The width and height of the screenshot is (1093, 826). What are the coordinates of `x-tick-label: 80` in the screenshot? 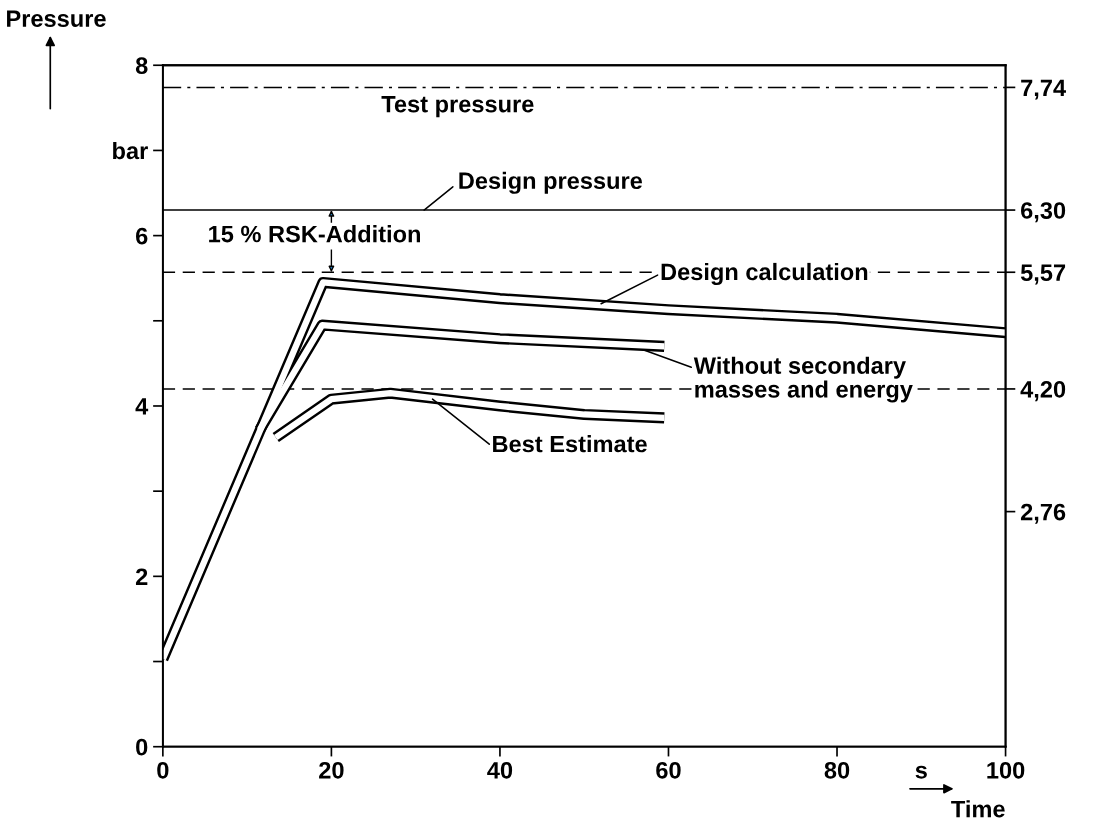 It's located at (837, 770).